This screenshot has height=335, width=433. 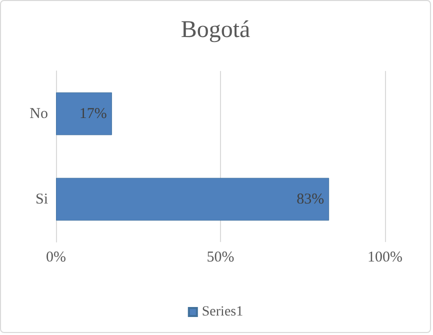 I want to click on data-label: 17%, so click(x=93, y=114).